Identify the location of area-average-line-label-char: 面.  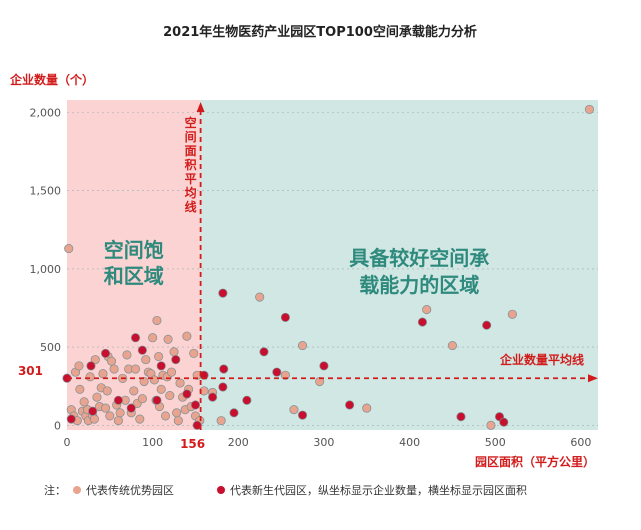
(191, 151).